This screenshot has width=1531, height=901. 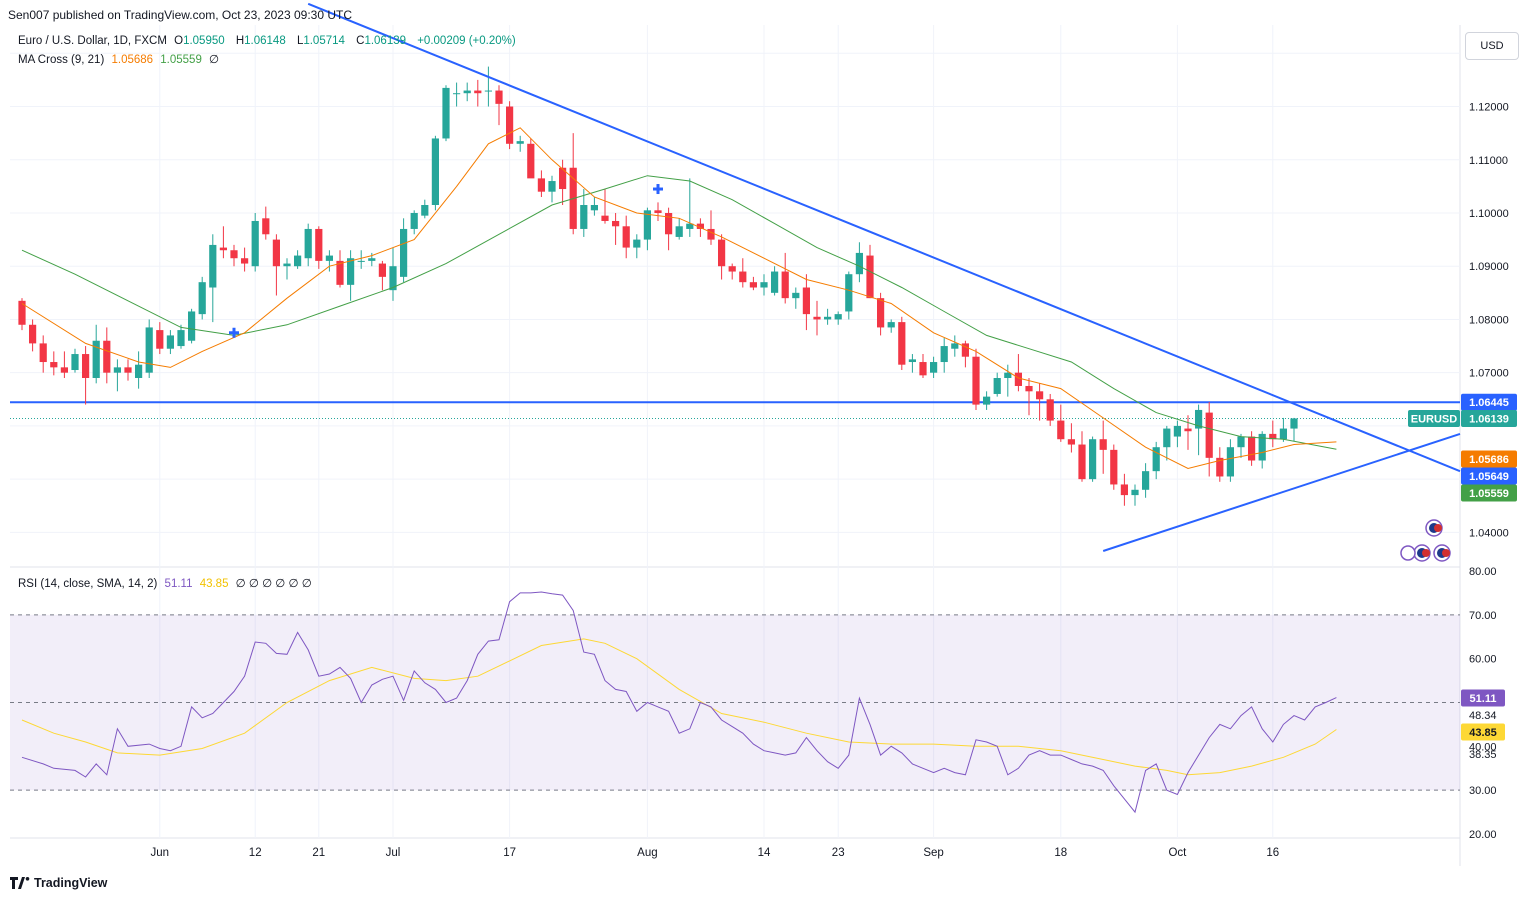 What do you see at coordinates (360, 41) in the screenshot?
I see `close-label: C` at bounding box center [360, 41].